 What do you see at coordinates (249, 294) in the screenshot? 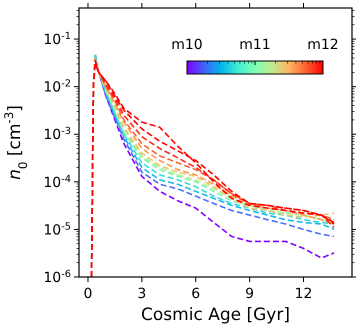
I see `x-tick-label: 9` at bounding box center [249, 294].